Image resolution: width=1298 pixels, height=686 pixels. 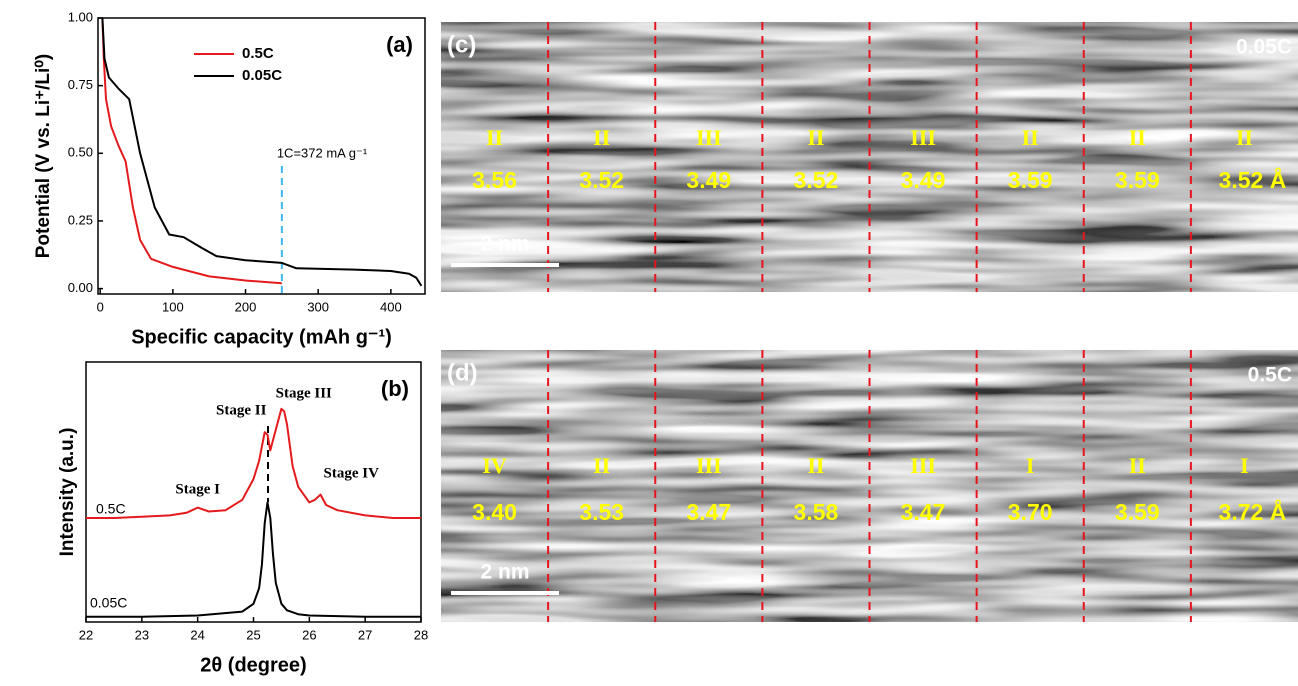 I want to click on x-tick-label: 28, so click(x=421, y=634).